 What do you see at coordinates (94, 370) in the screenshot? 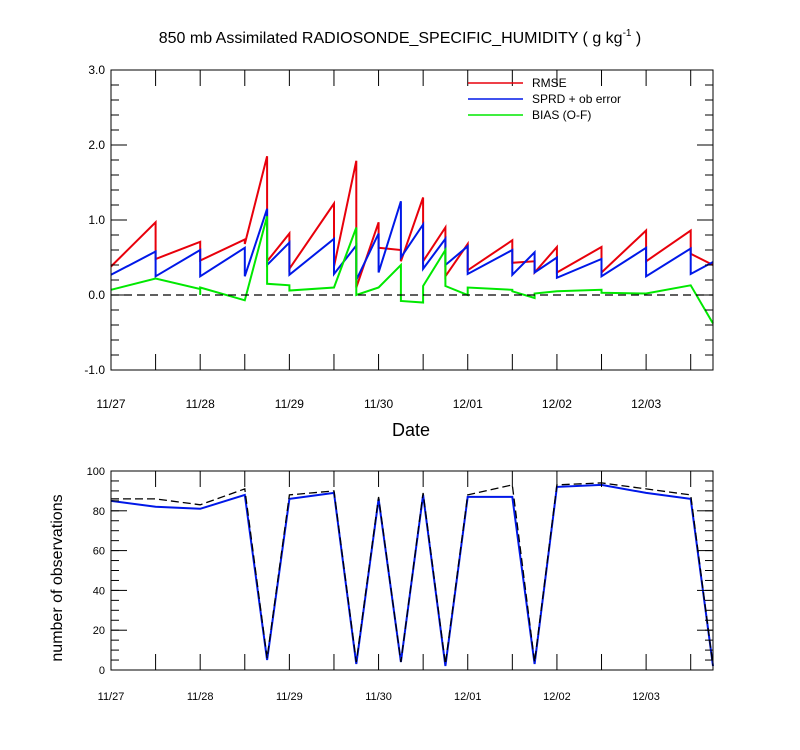
I see `top-y-tick-label: -1.0` at bounding box center [94, 370].